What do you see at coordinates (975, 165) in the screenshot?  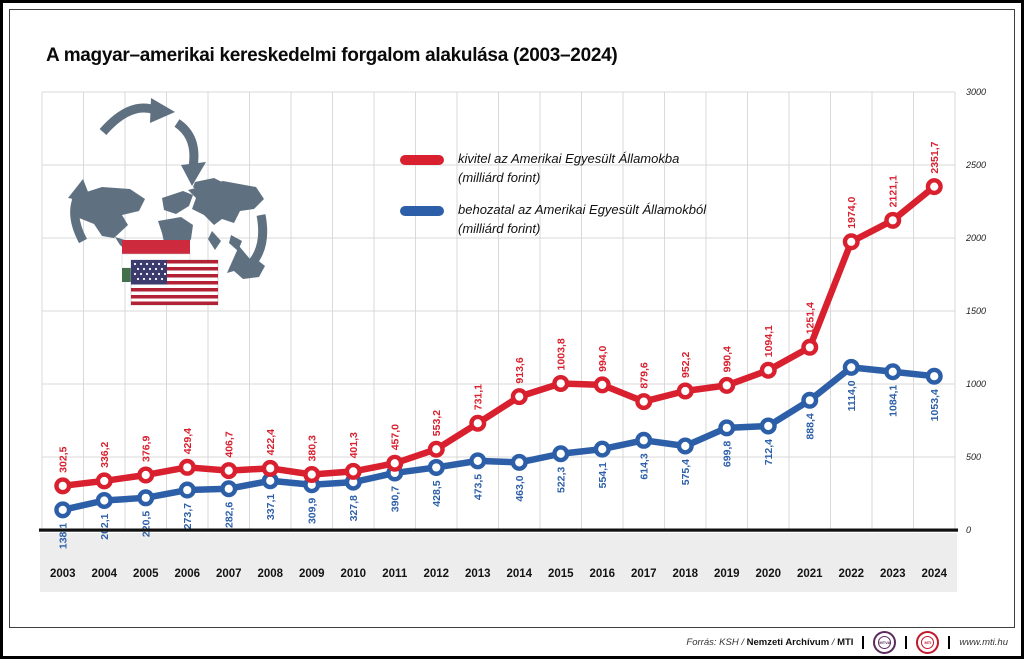 I see `y-tick-label: 2500` at bounding box center [975, 165].